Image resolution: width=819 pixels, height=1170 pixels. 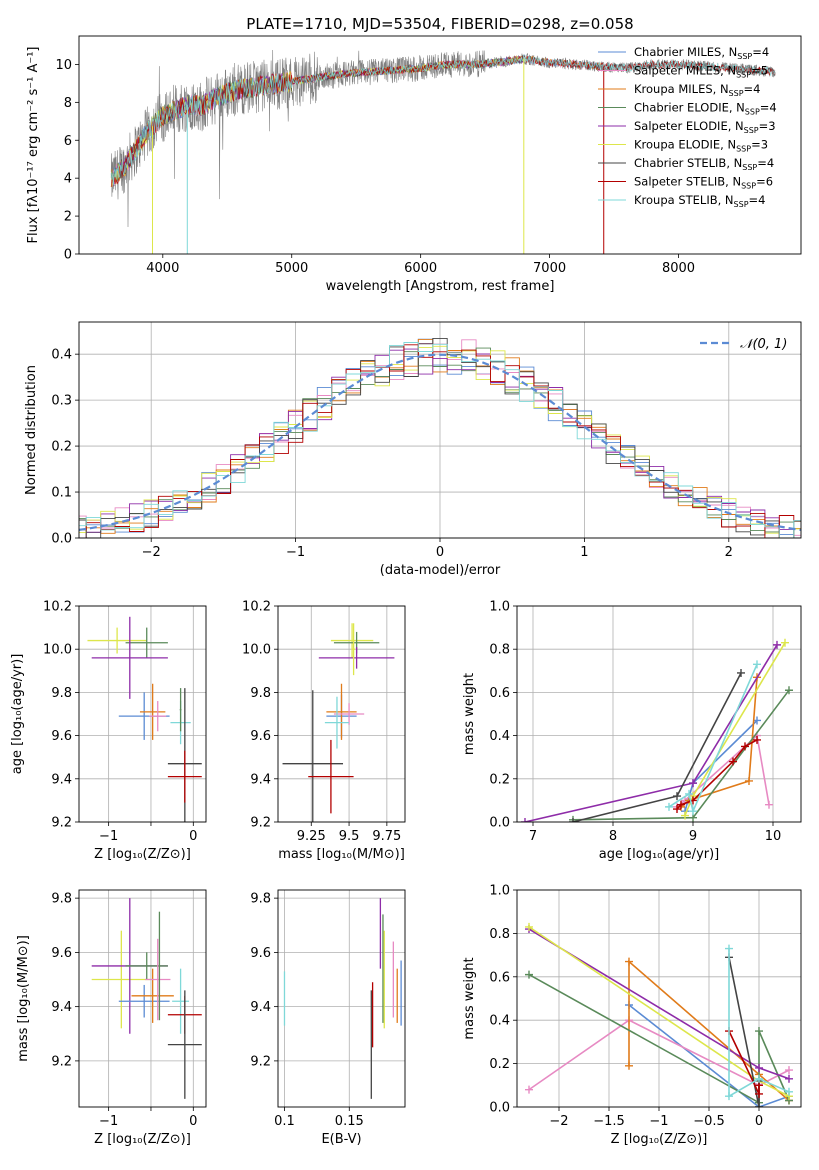 What do you see at coordinates (256, 607) in the screenshot?
I see `y-tick-label: 10.2` at bounding box center [256, 607].